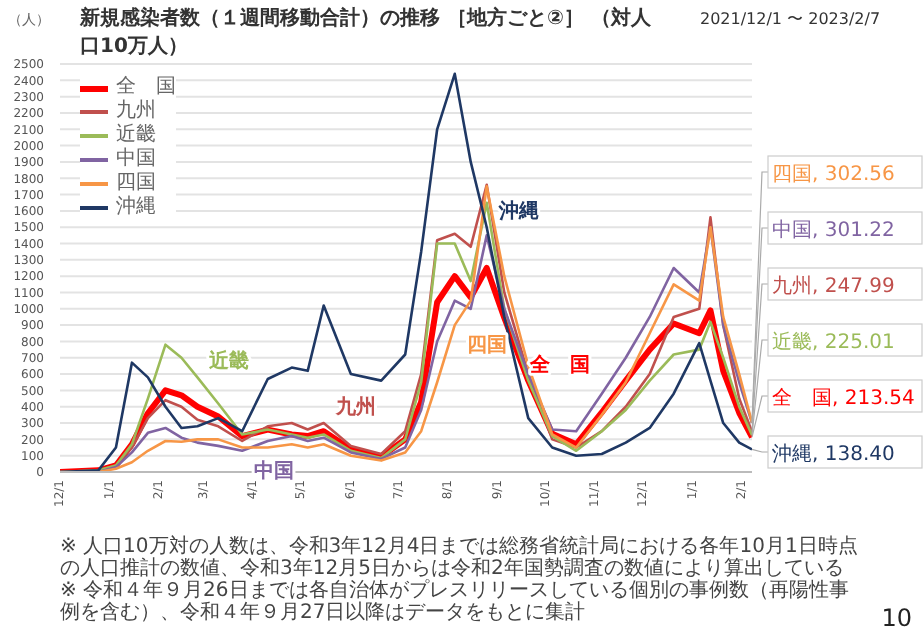 This screenshot has height=640, width=924. I want to click on annotation: 全 国, so click(559, 364).